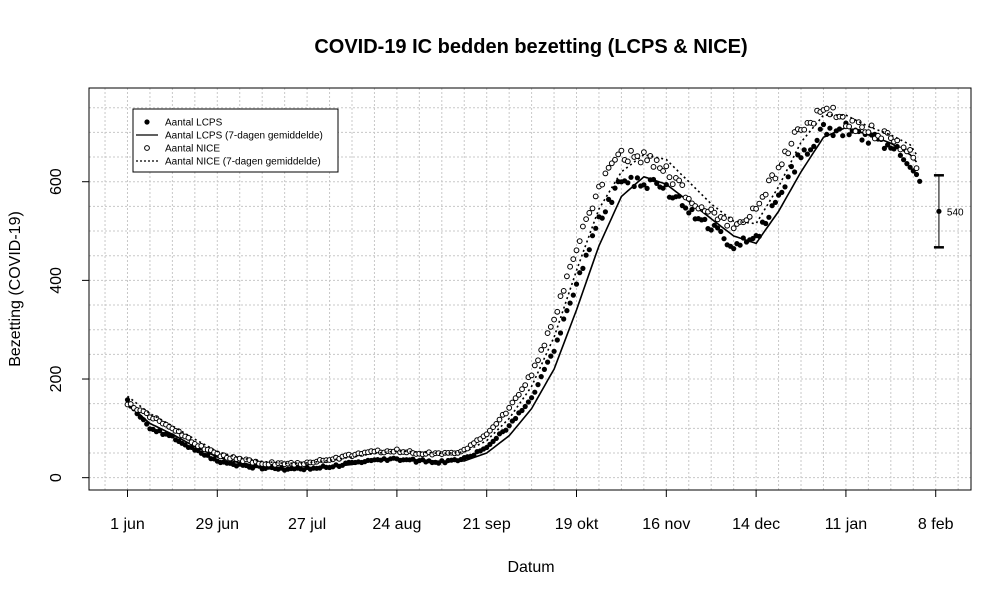  I want to click on legend-item: Aantal LCPS (7-dagen gemiddelde), so click(229, 136).